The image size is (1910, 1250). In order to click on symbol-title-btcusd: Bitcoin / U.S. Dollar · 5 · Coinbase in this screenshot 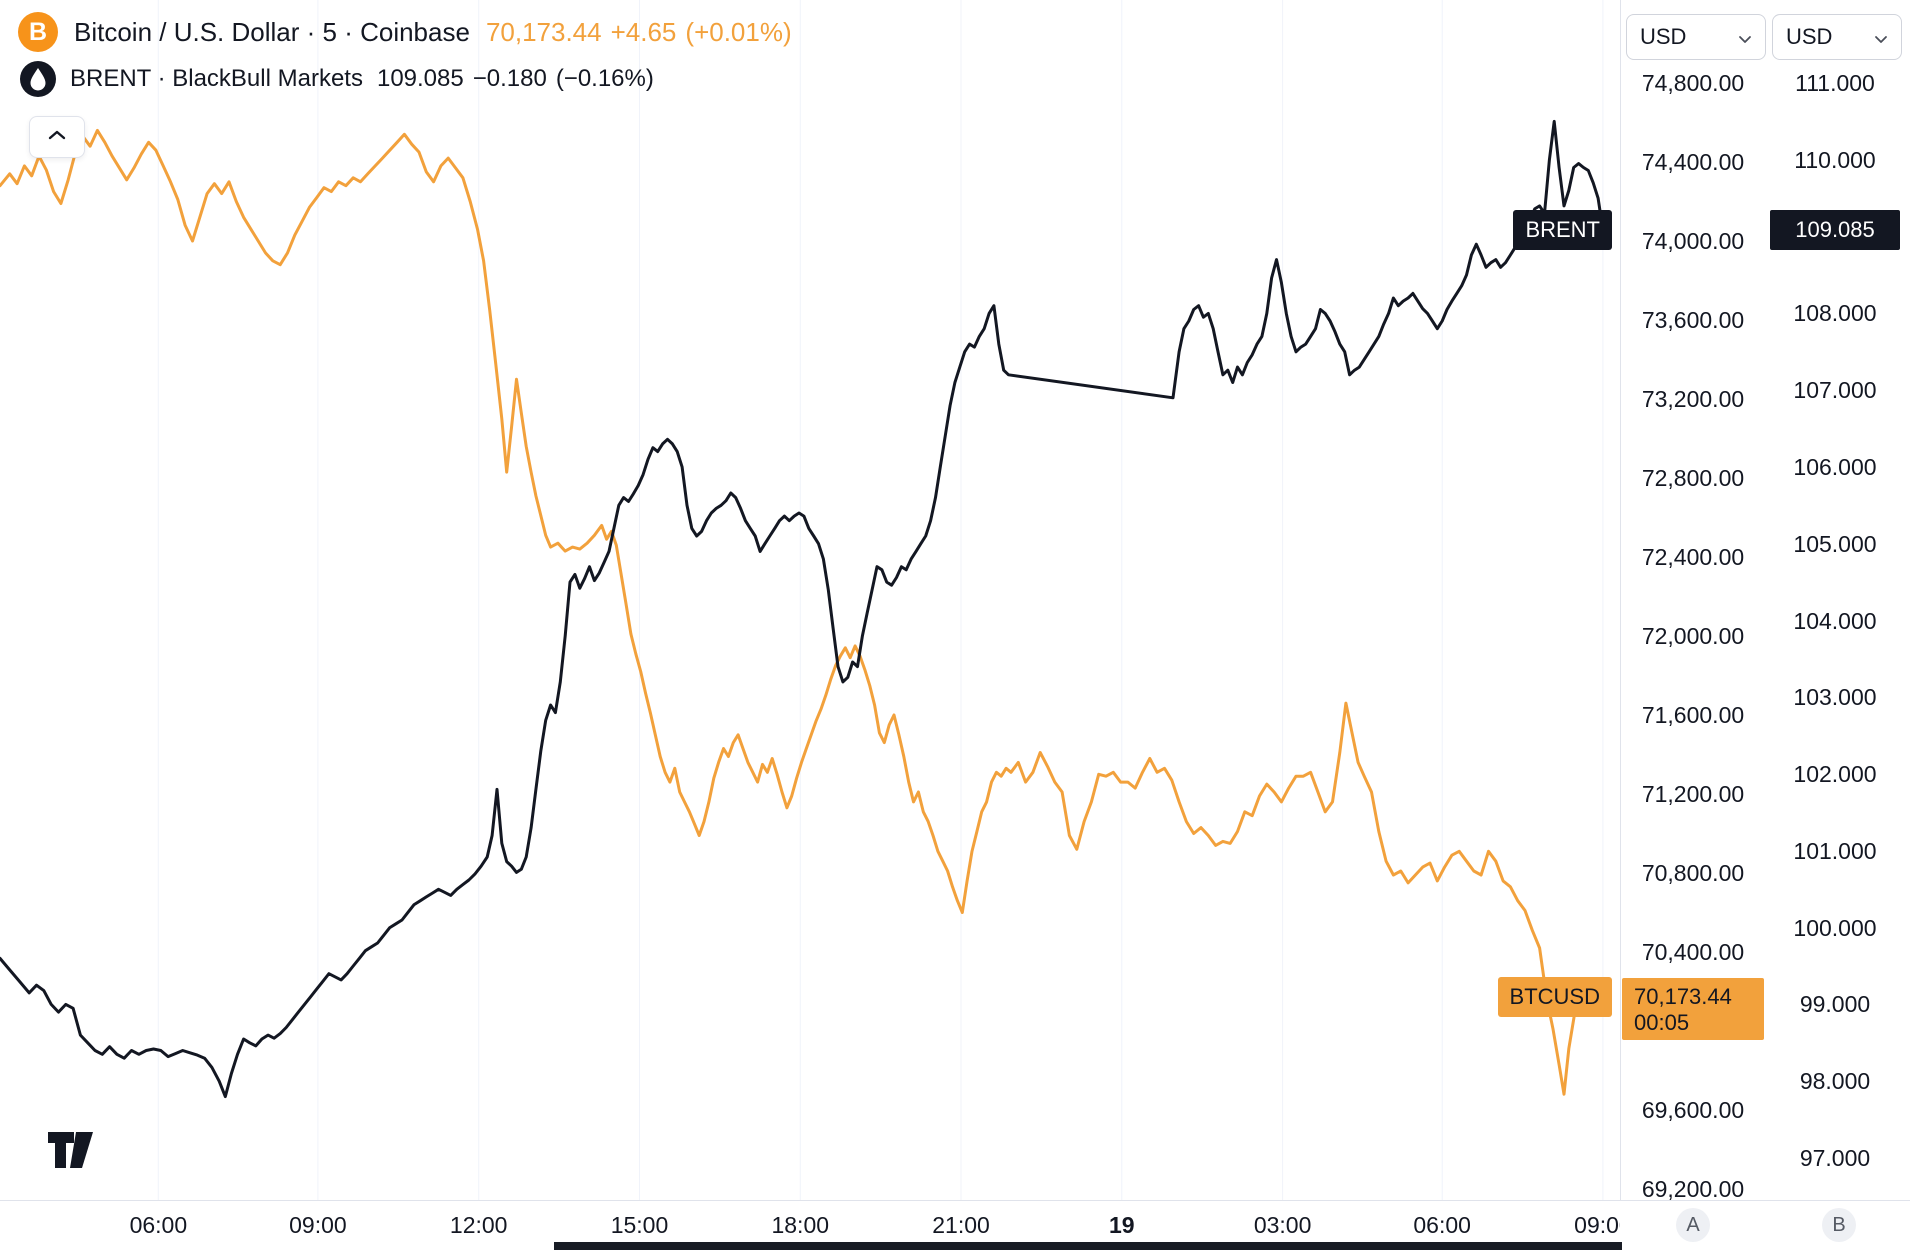, I will do `click(272, 31)`.